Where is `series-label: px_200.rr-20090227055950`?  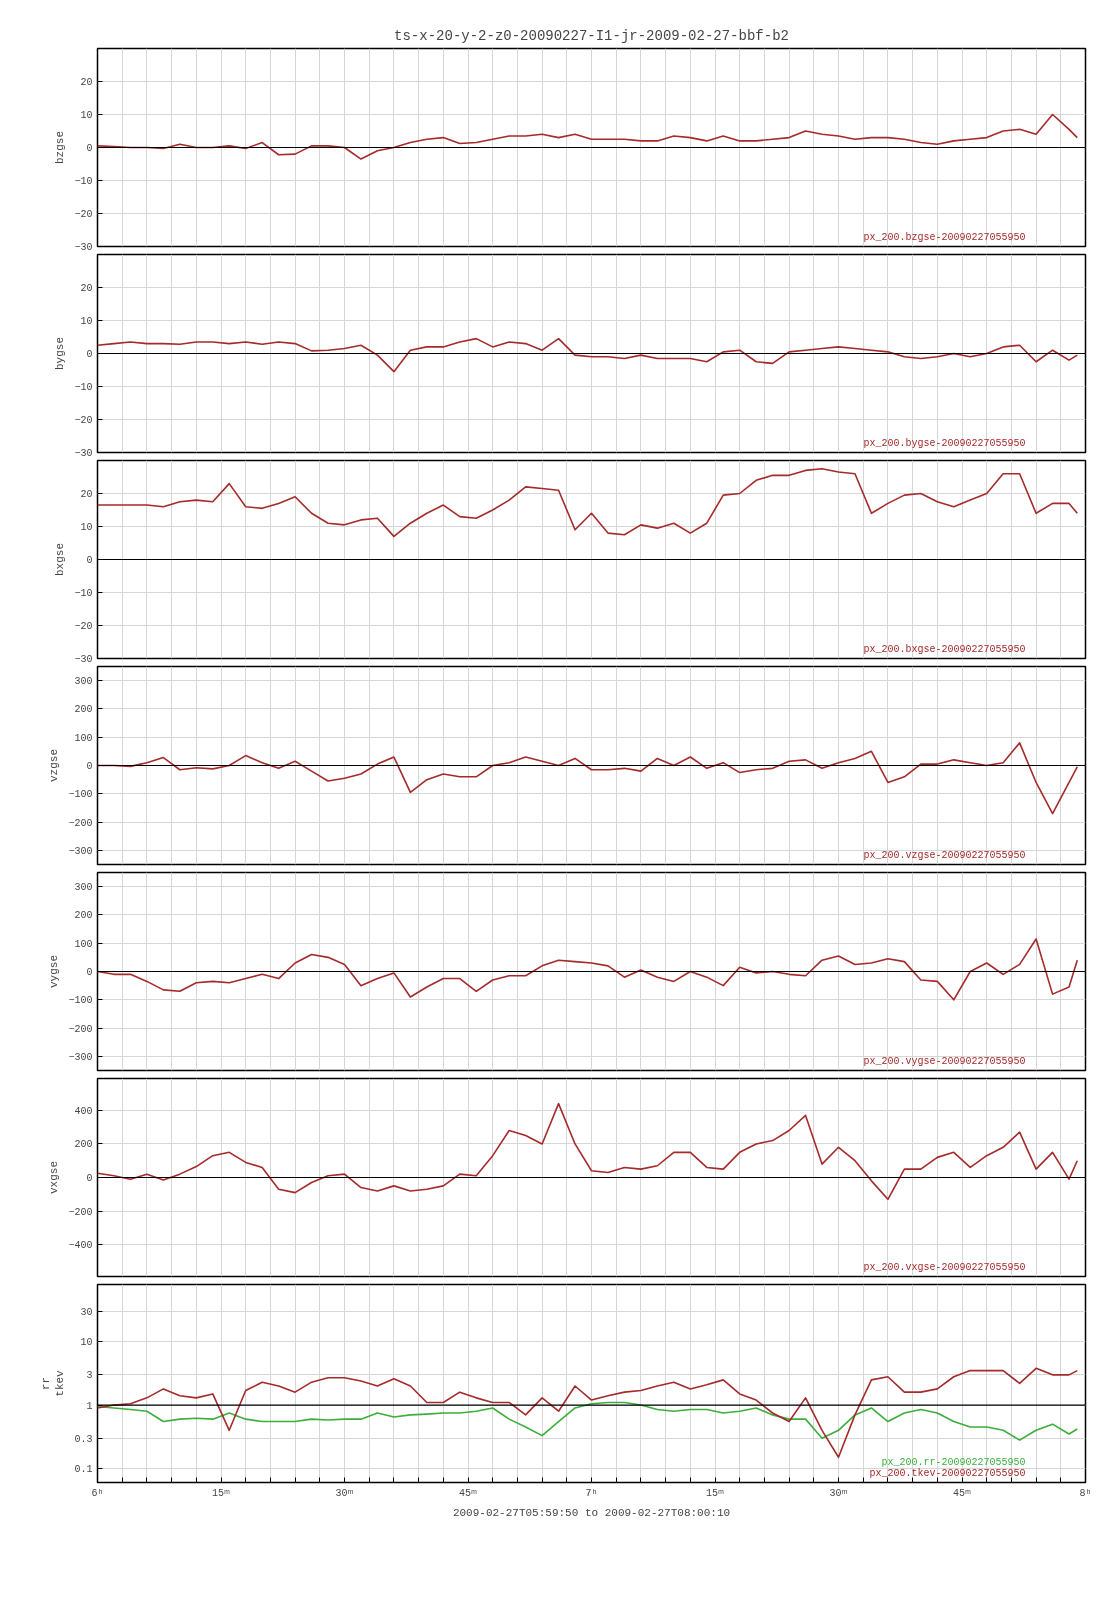
series-label: px_200.rr-20090227055950 is located at coordinates (953, 1462).